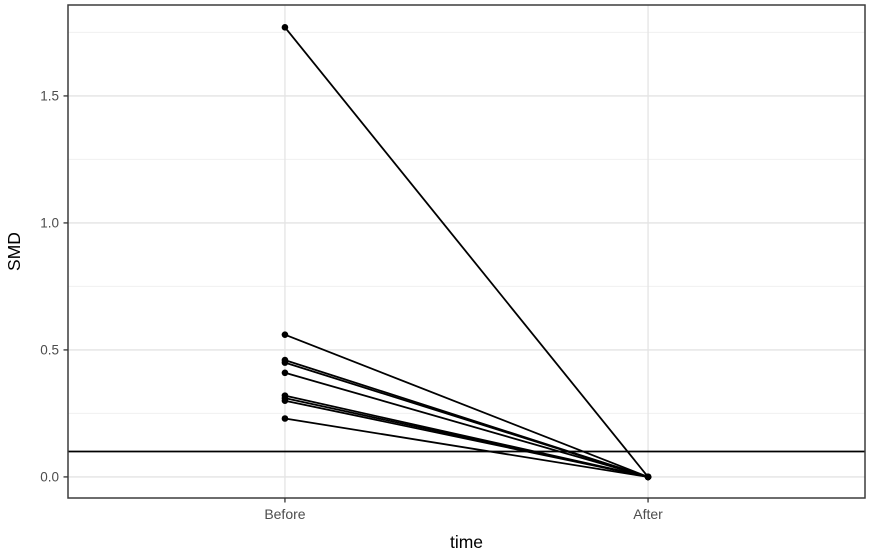 Image resolution: width=872 pixels, height=557 pixels. Describe the element at coordinates (49, 349) in the screenshot. I see `y-tick-label: 0.5` at that location.